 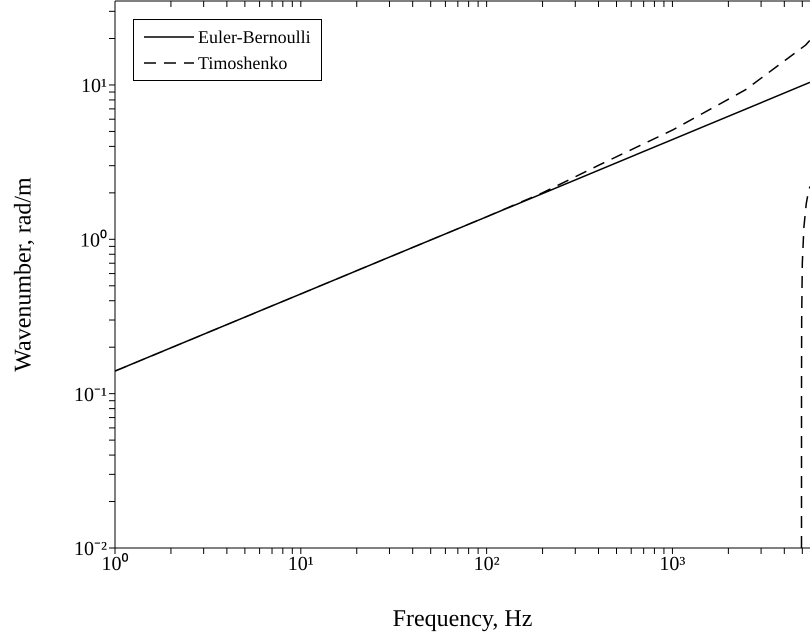 I want to click on legend-label: Euler-Bernoulli, so click(x=254, y=37).